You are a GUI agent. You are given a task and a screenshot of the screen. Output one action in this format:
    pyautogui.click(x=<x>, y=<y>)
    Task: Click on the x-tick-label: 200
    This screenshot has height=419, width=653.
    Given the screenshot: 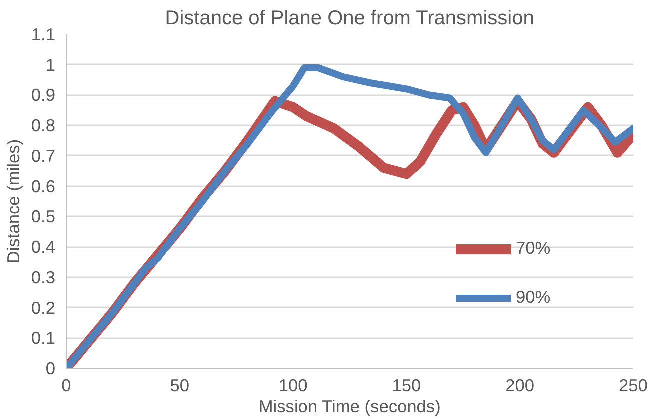 What is the action you would take?
    pyautogui.click(x=520, y=386)
    